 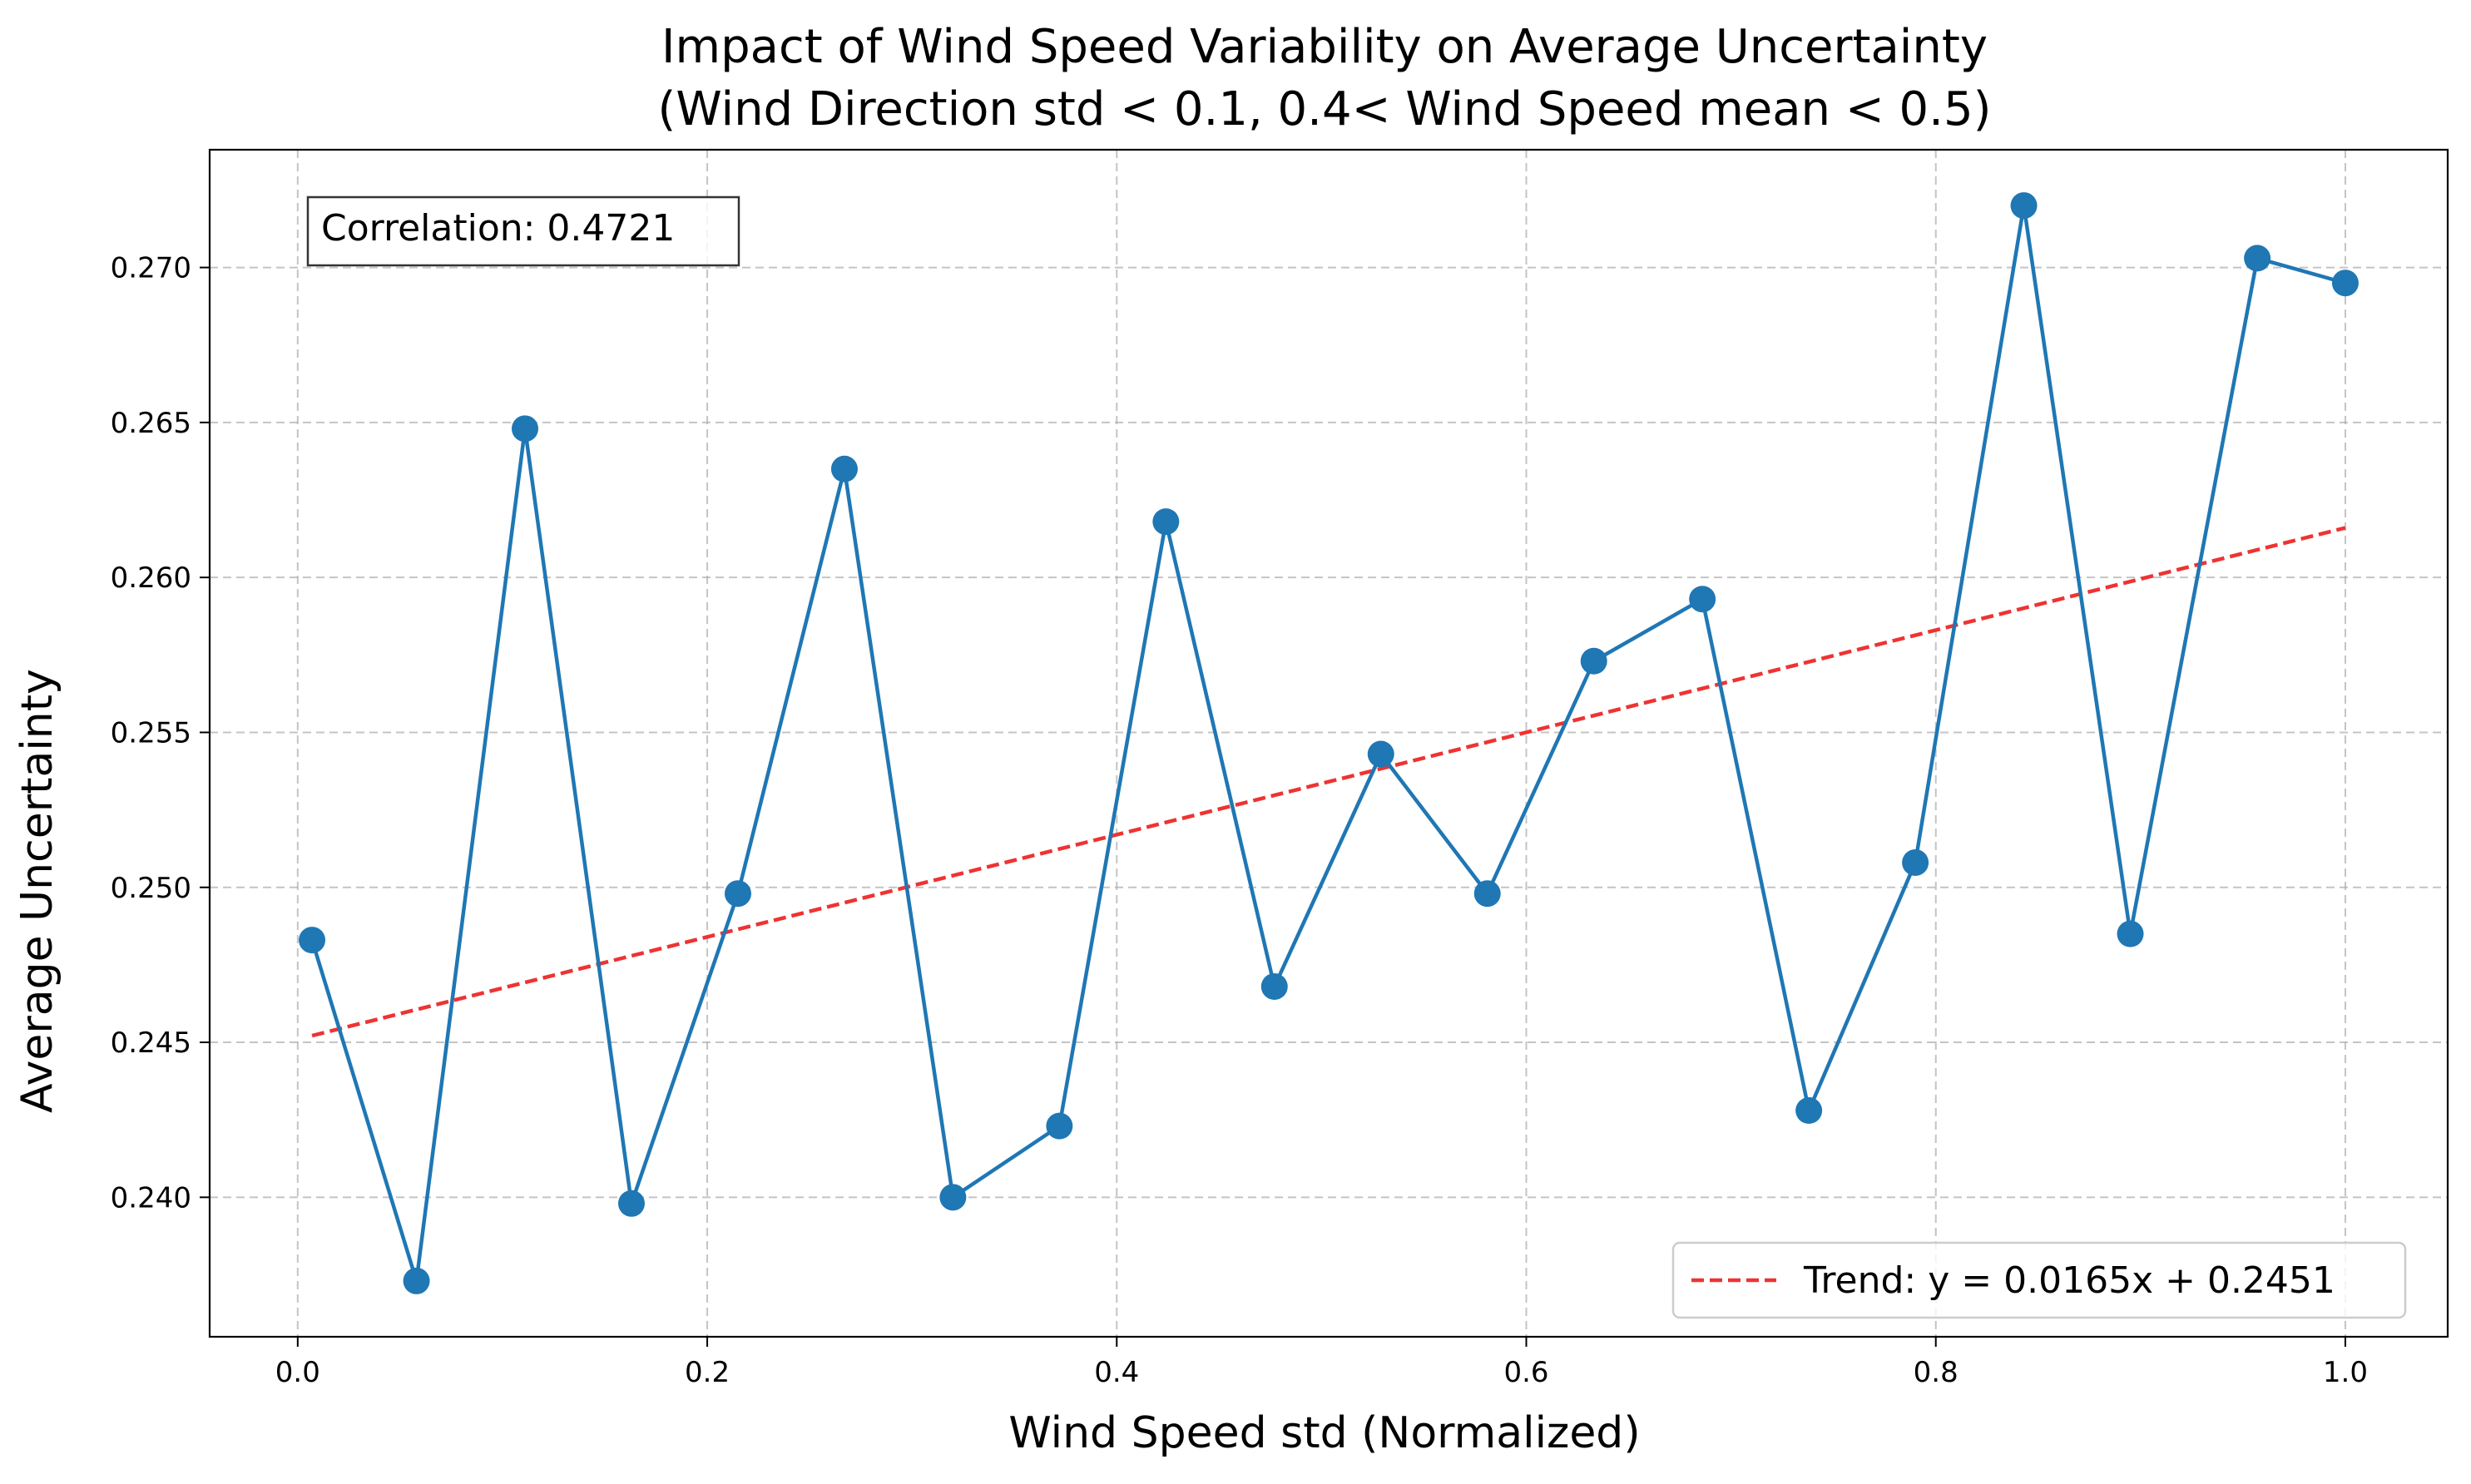 I want to click on x-tick-label: 0.0, so click(x=297, y=1372).